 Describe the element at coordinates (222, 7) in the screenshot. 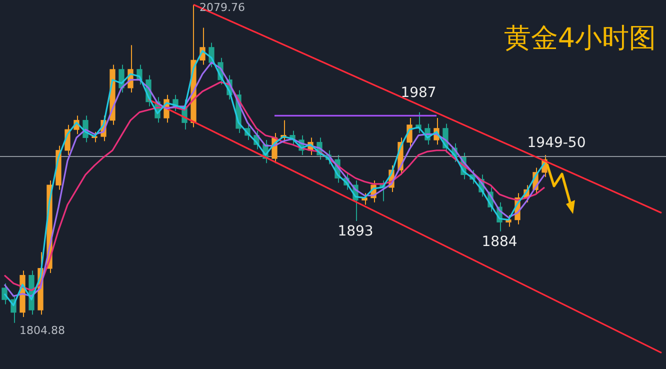

I see `annotation: 2079.76` at that location.